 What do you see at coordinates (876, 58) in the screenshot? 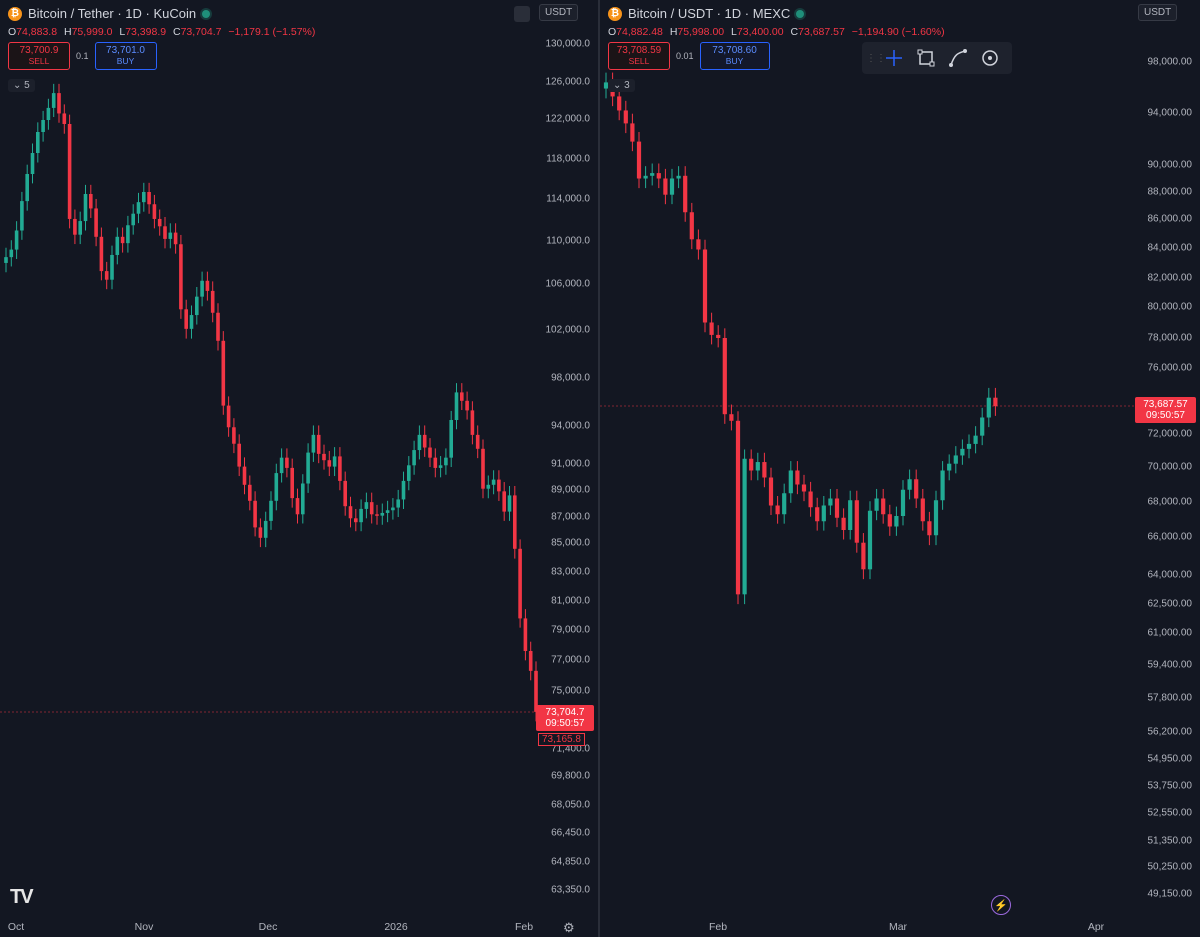
I see `drag-handle-icon: ⋮⋮` at bounding box center [876, 58].